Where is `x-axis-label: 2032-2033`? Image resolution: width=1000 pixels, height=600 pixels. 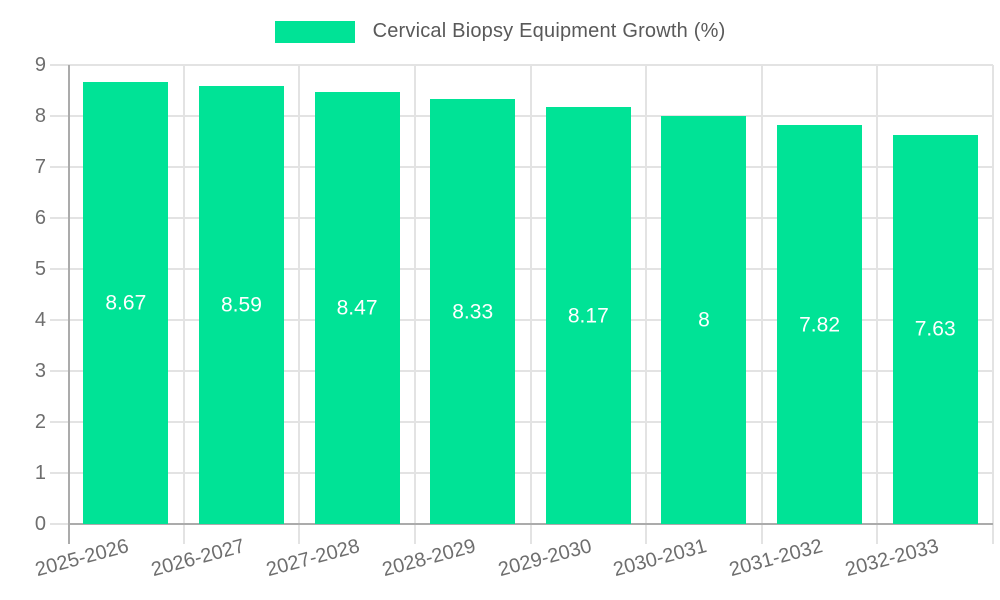 x-axis-label: 2032-2033 is located at coordinates (891, 558).